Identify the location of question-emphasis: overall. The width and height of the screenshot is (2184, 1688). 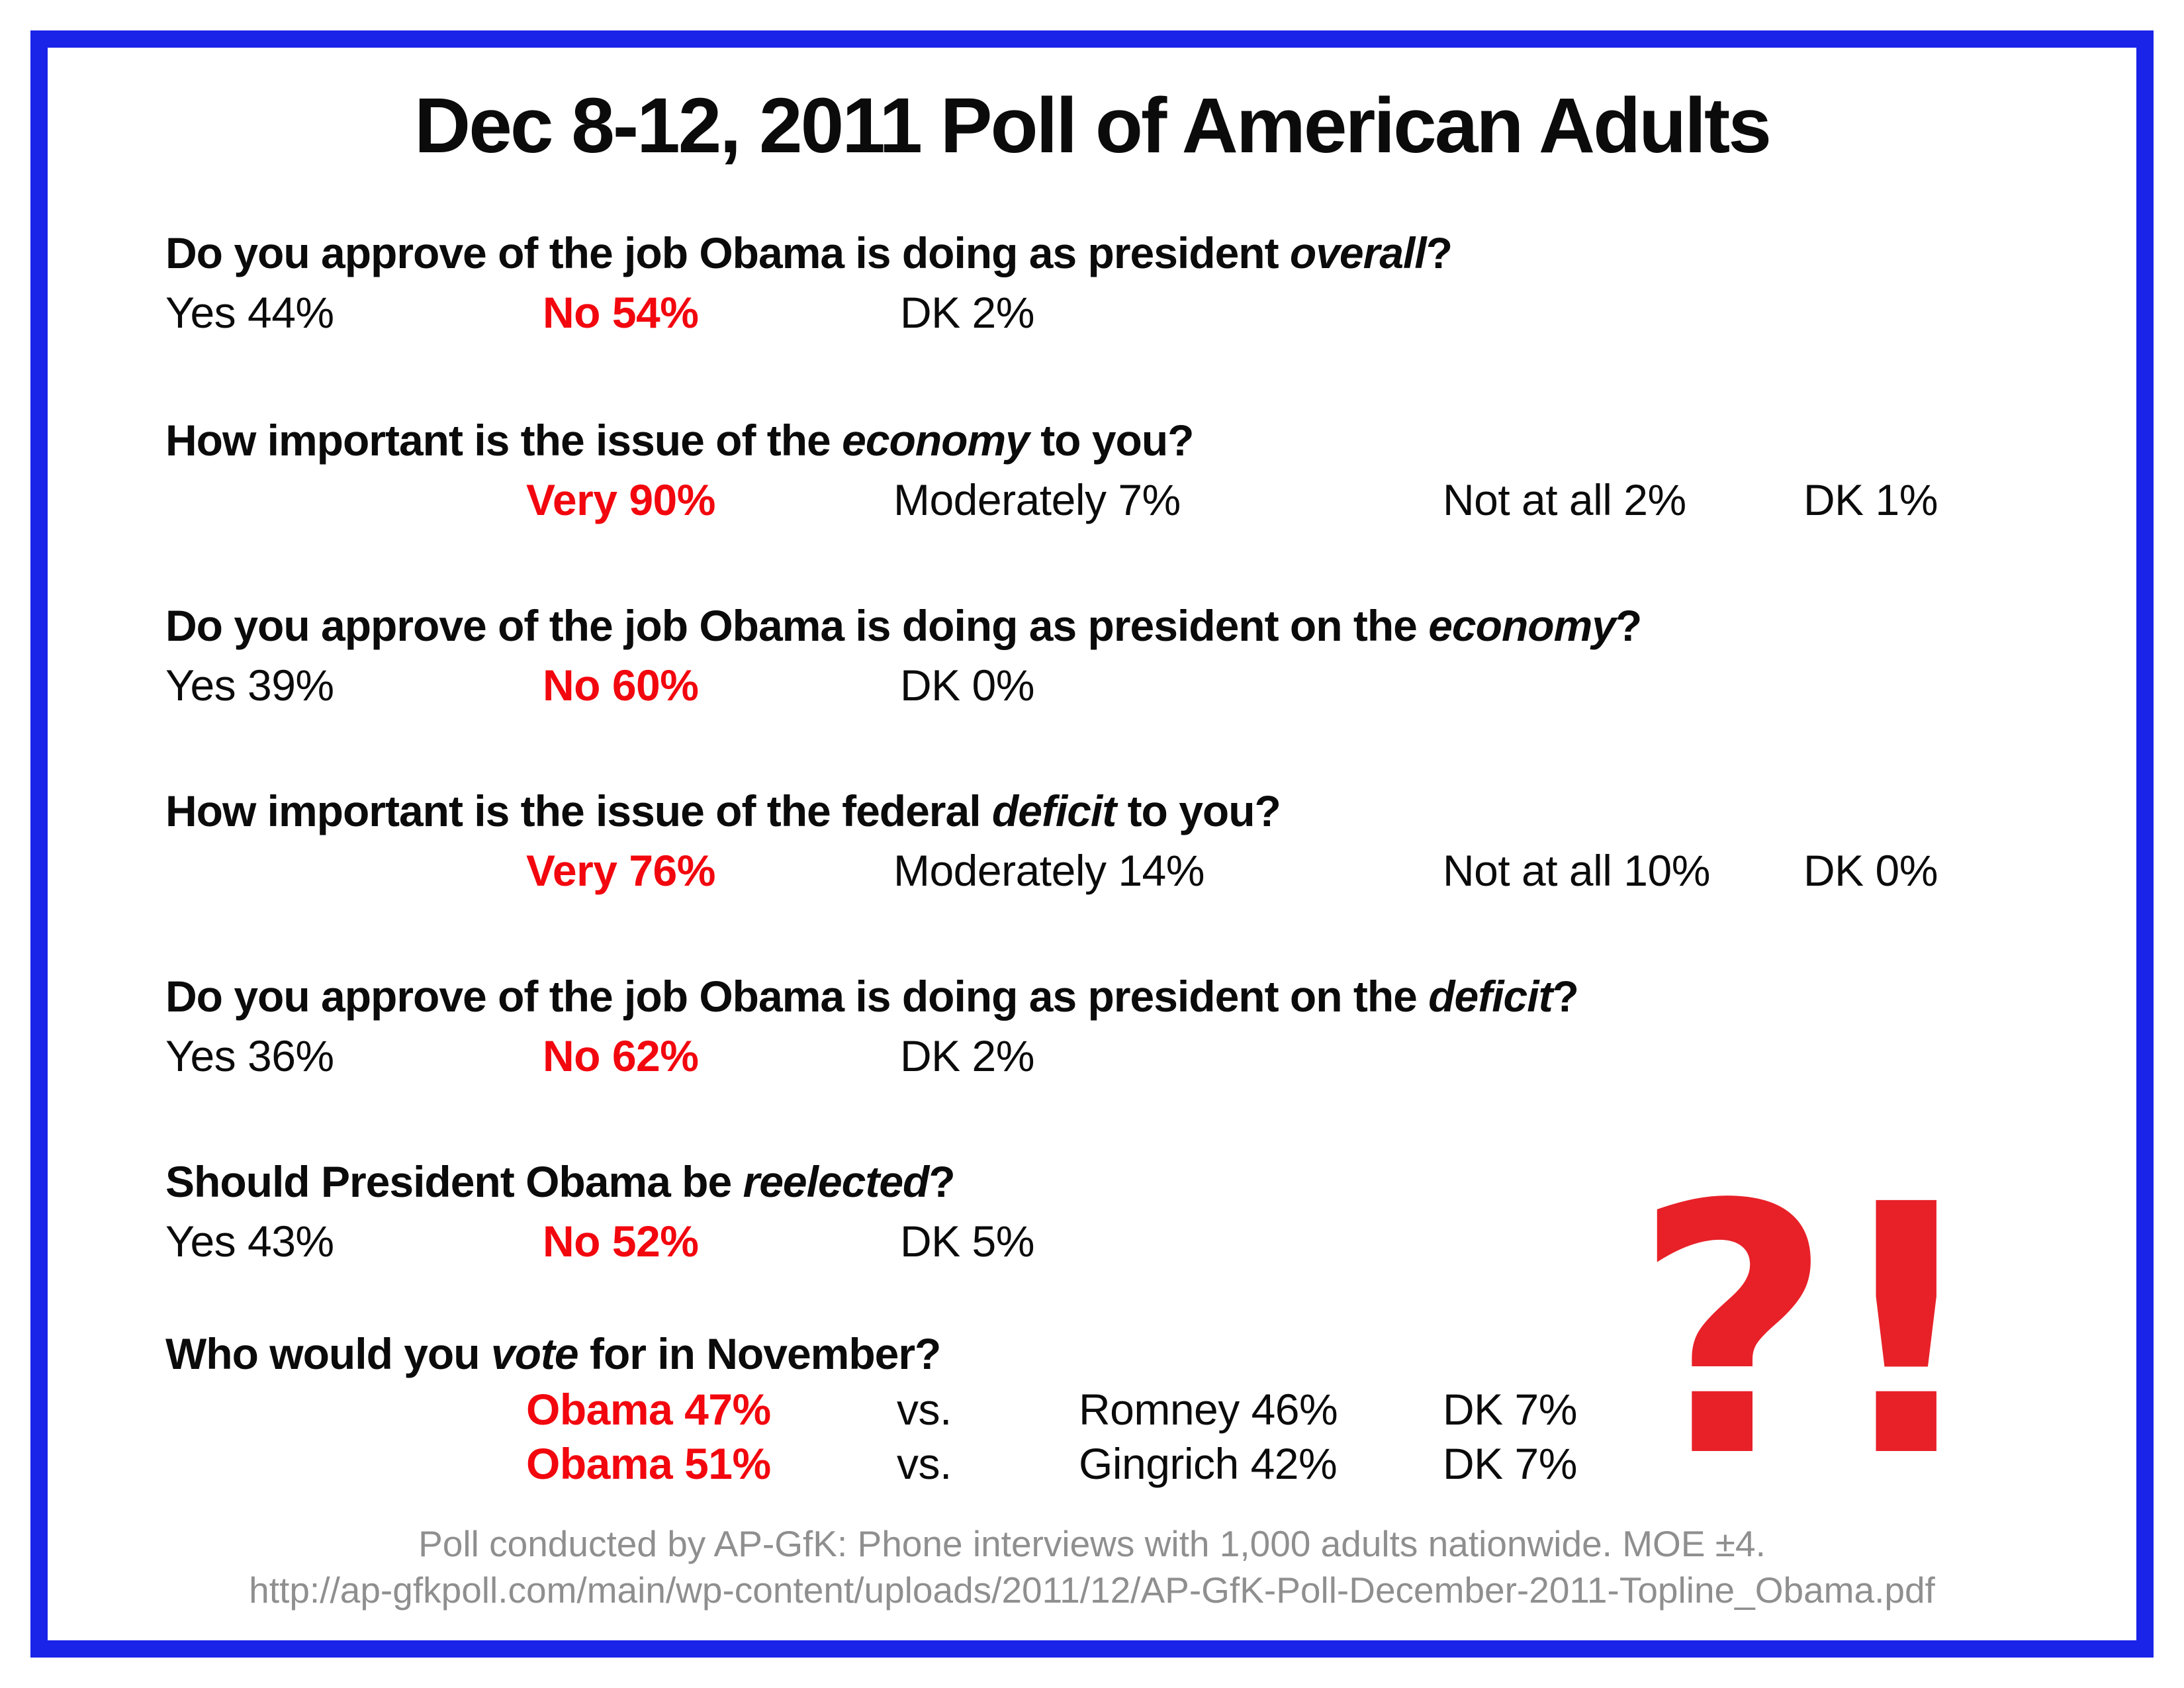
(1358, 252).